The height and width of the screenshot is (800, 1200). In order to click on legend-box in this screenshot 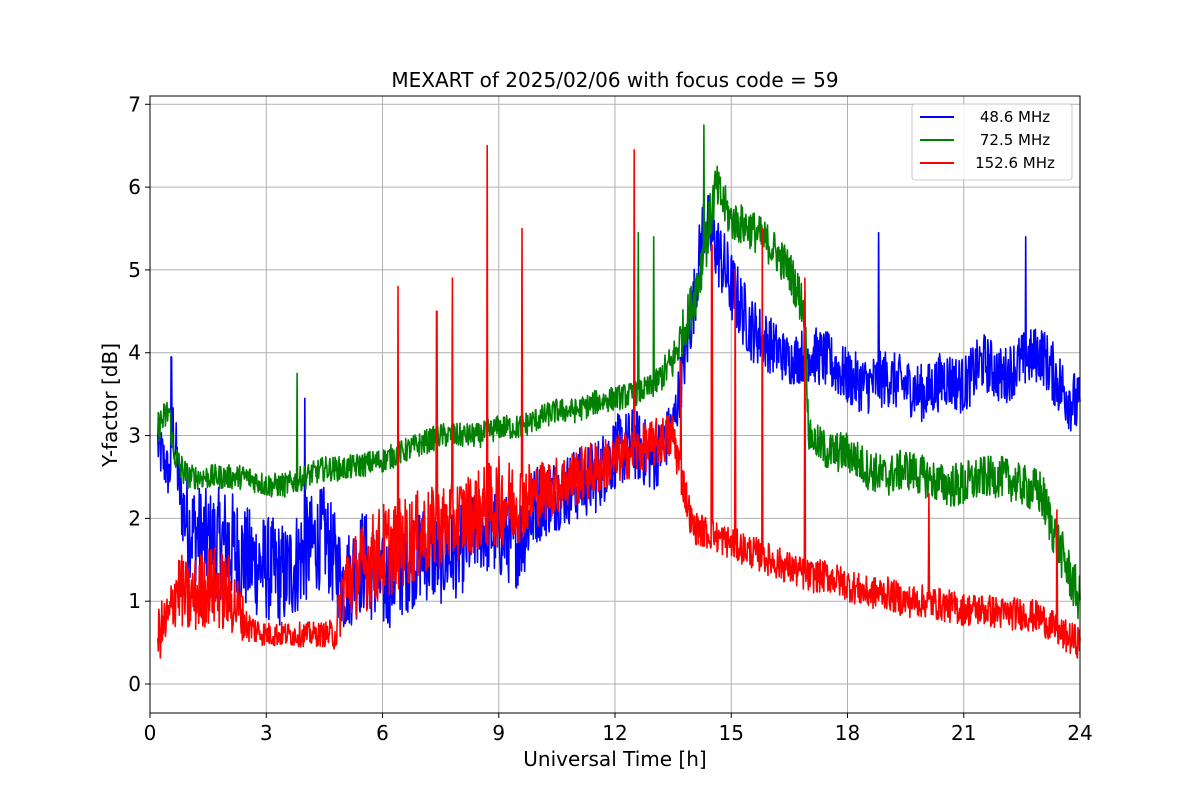, I will do `click(992, 142)`.